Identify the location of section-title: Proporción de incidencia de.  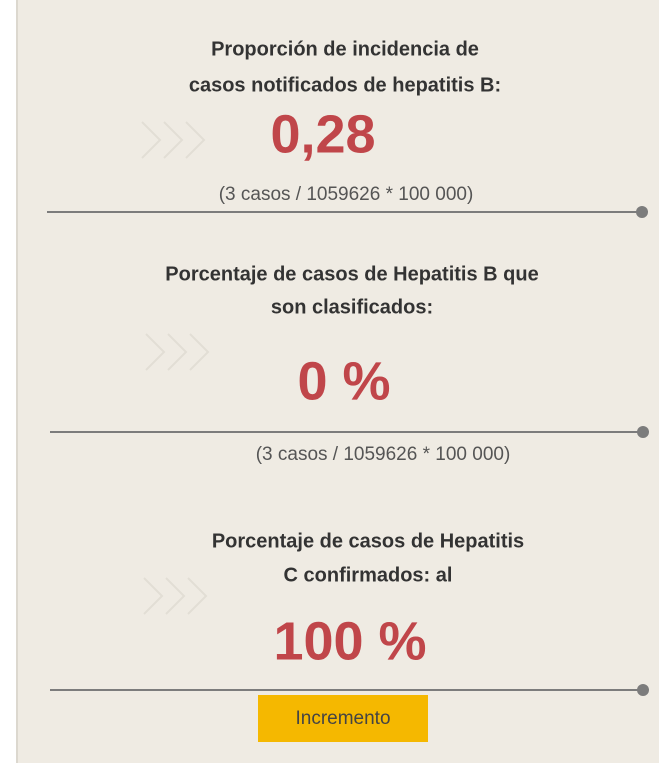
(345, 49).